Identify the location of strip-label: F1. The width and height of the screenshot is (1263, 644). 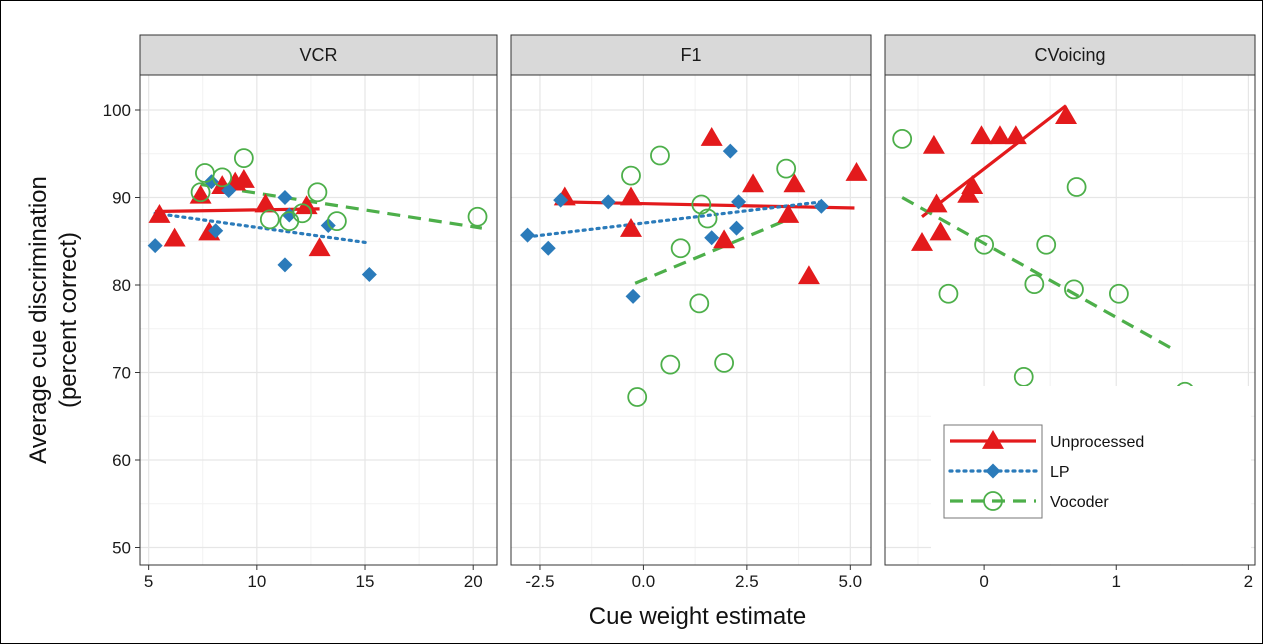
(690, 55).